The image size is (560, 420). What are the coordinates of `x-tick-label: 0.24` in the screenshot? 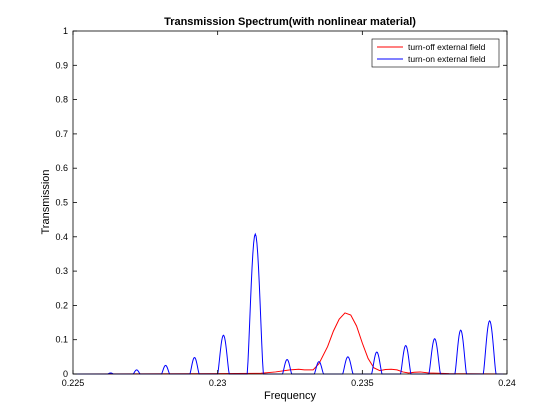 It's located at (507, 383).